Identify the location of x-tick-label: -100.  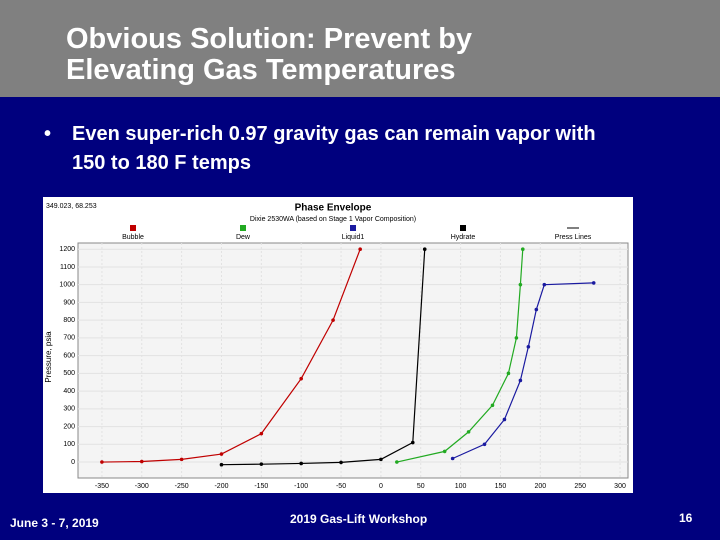
(301, 486).